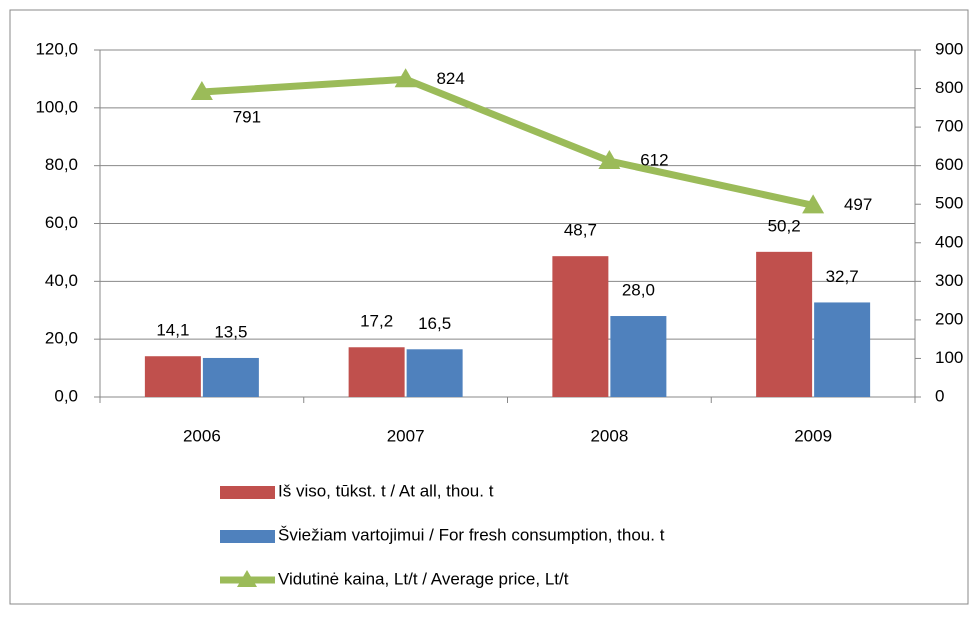 The height and width of the screenshot is (617, 979). What do you see at coordinates (949, 280) in the screenshot?
I see `y2-tick-label: 300` at bounding box center [949, 280].